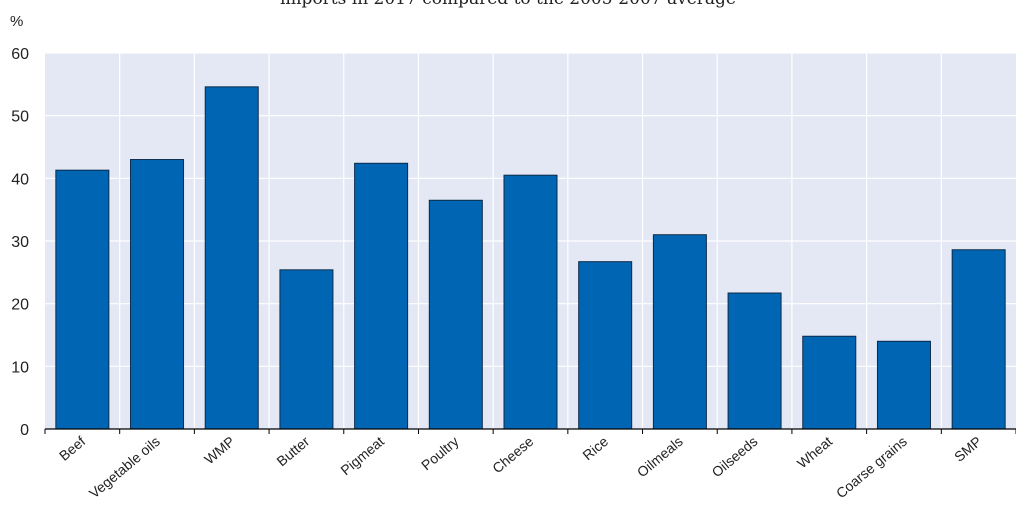 Image resolution: width=1016 pixels, height=519 pixels. What do you see at coordinates (20, 117) in the screenshot?
I see `y-tick-label: 50` at bounding box center [20, 117].